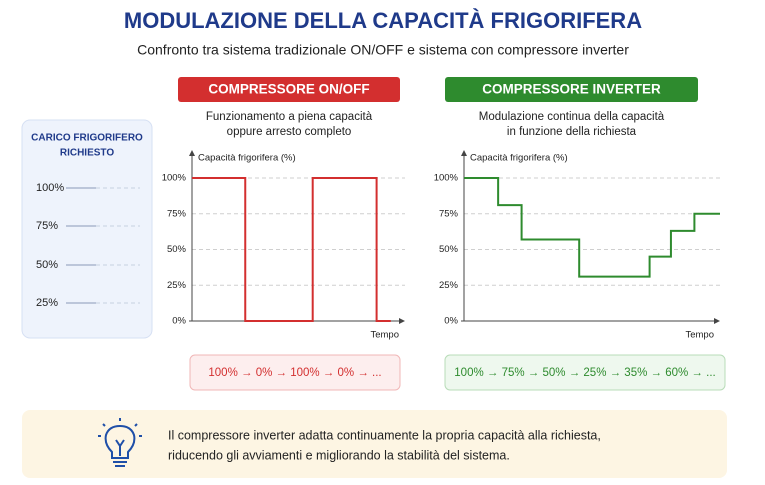 This screenshot has height=485, width=765. What do you see at coordinates (289, 117) in the screenshot?
I see `chart-subtitle: Funzionamento a piena capacità` at bounding box center [289, 117].